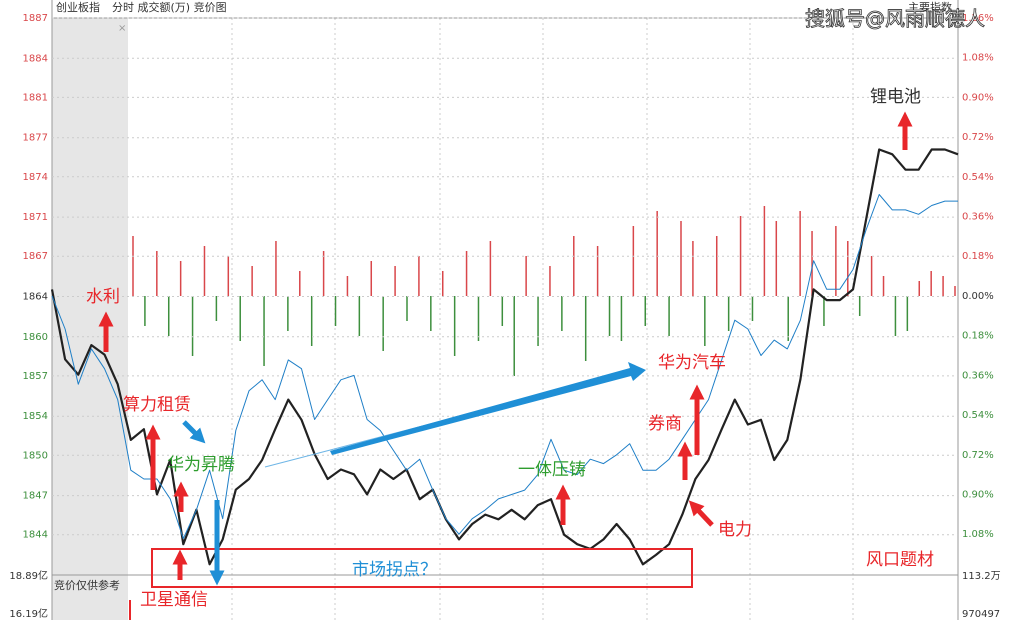  Describe the element at coordinates (130, 610) in the screenshot. I see `auction-volume` at that location.